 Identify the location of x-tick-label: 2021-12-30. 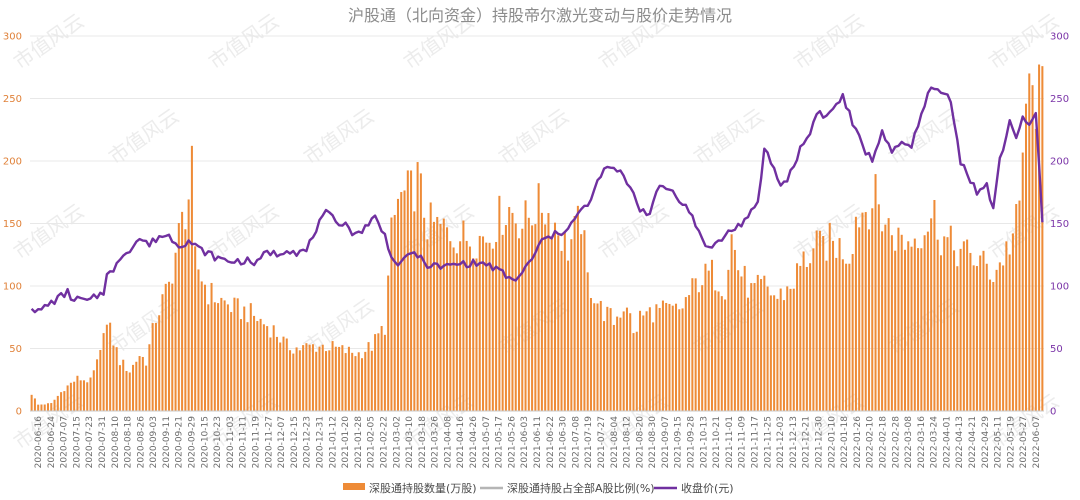
(819, 442).